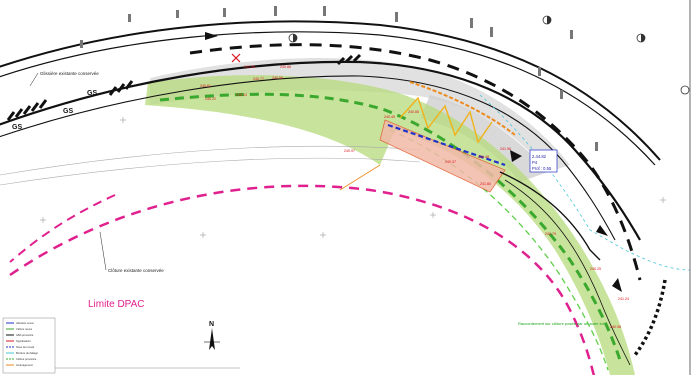 Image resolution: width=691 pixels, height=375 pixels. Describe the element at coordinates (446, 145) in the screenshot. I see `blue-dash-line` at that location.